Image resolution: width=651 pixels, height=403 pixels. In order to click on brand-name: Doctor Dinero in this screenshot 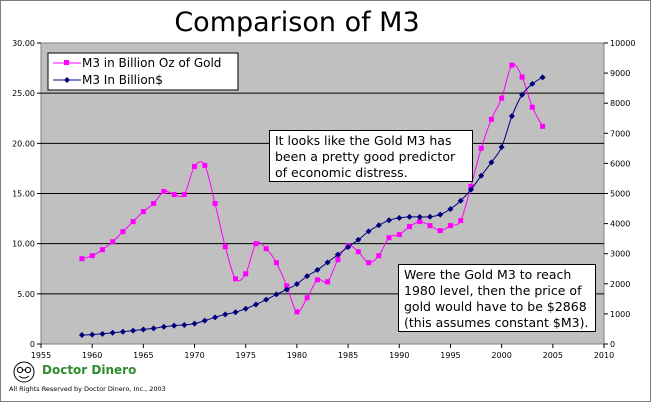, I will do `click(89, 370)`.